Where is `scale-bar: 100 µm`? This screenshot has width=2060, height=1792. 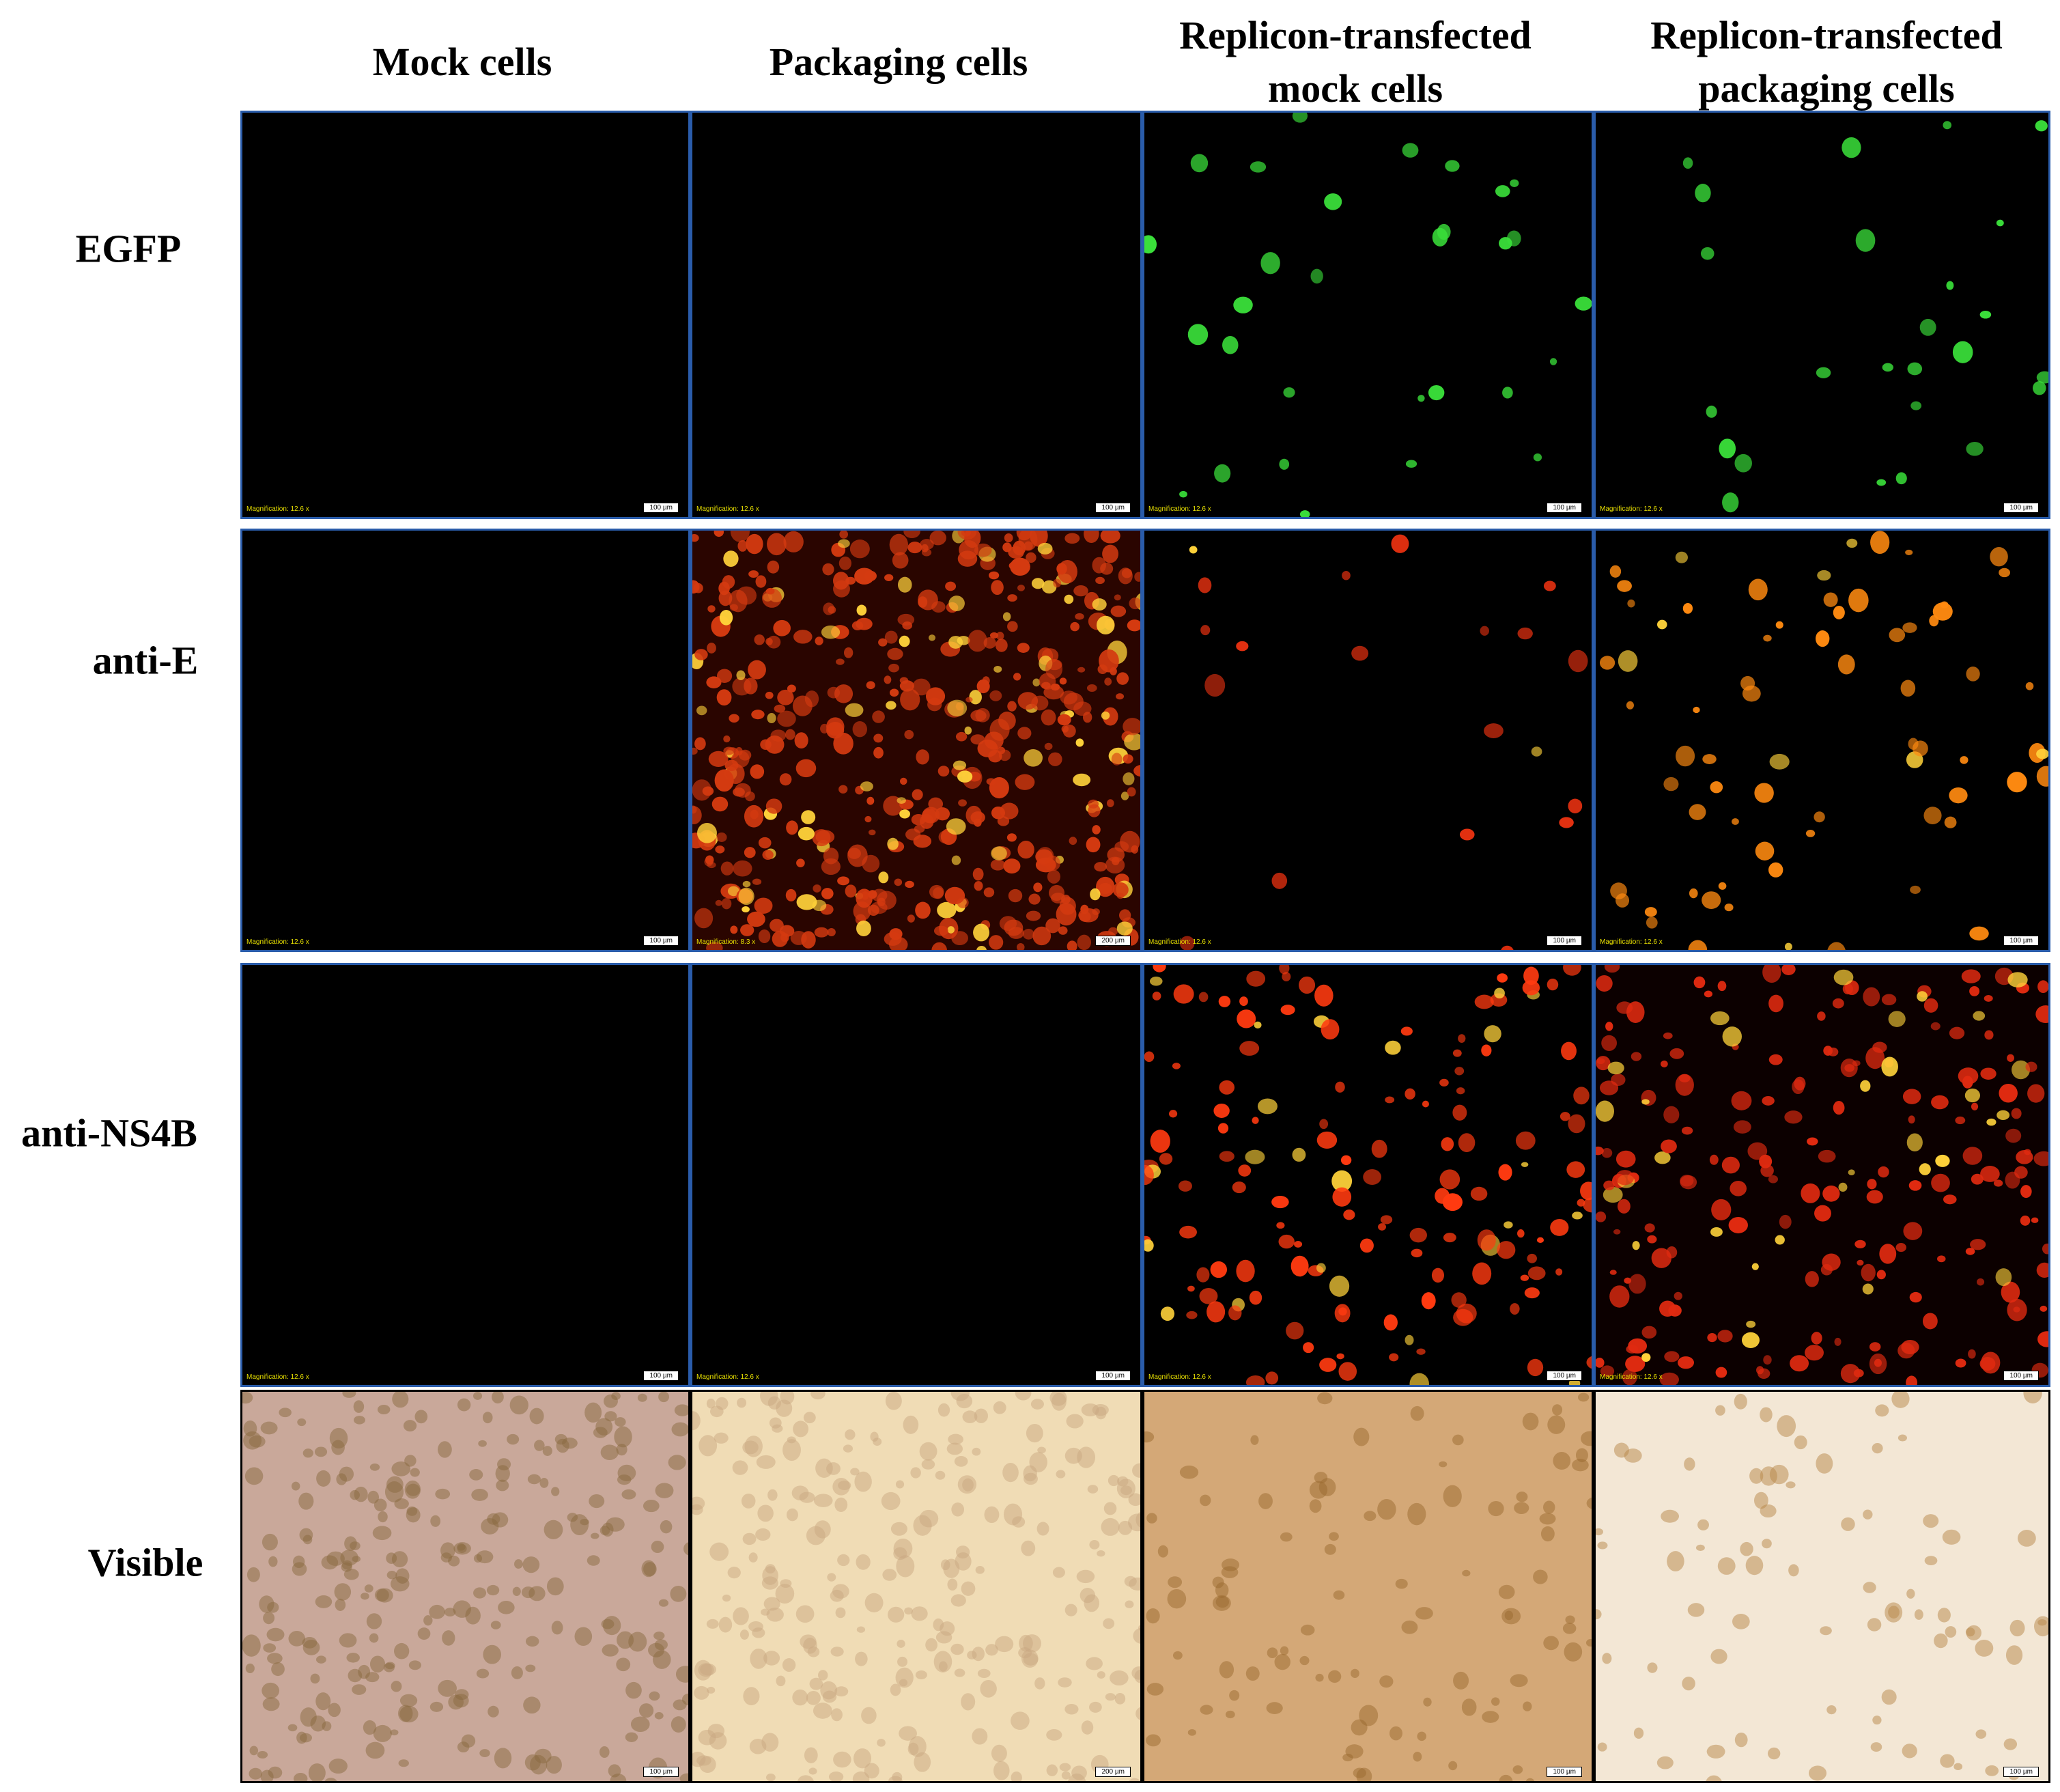
scale-bar: 100 µm is located at coordinates (1564, 1772).